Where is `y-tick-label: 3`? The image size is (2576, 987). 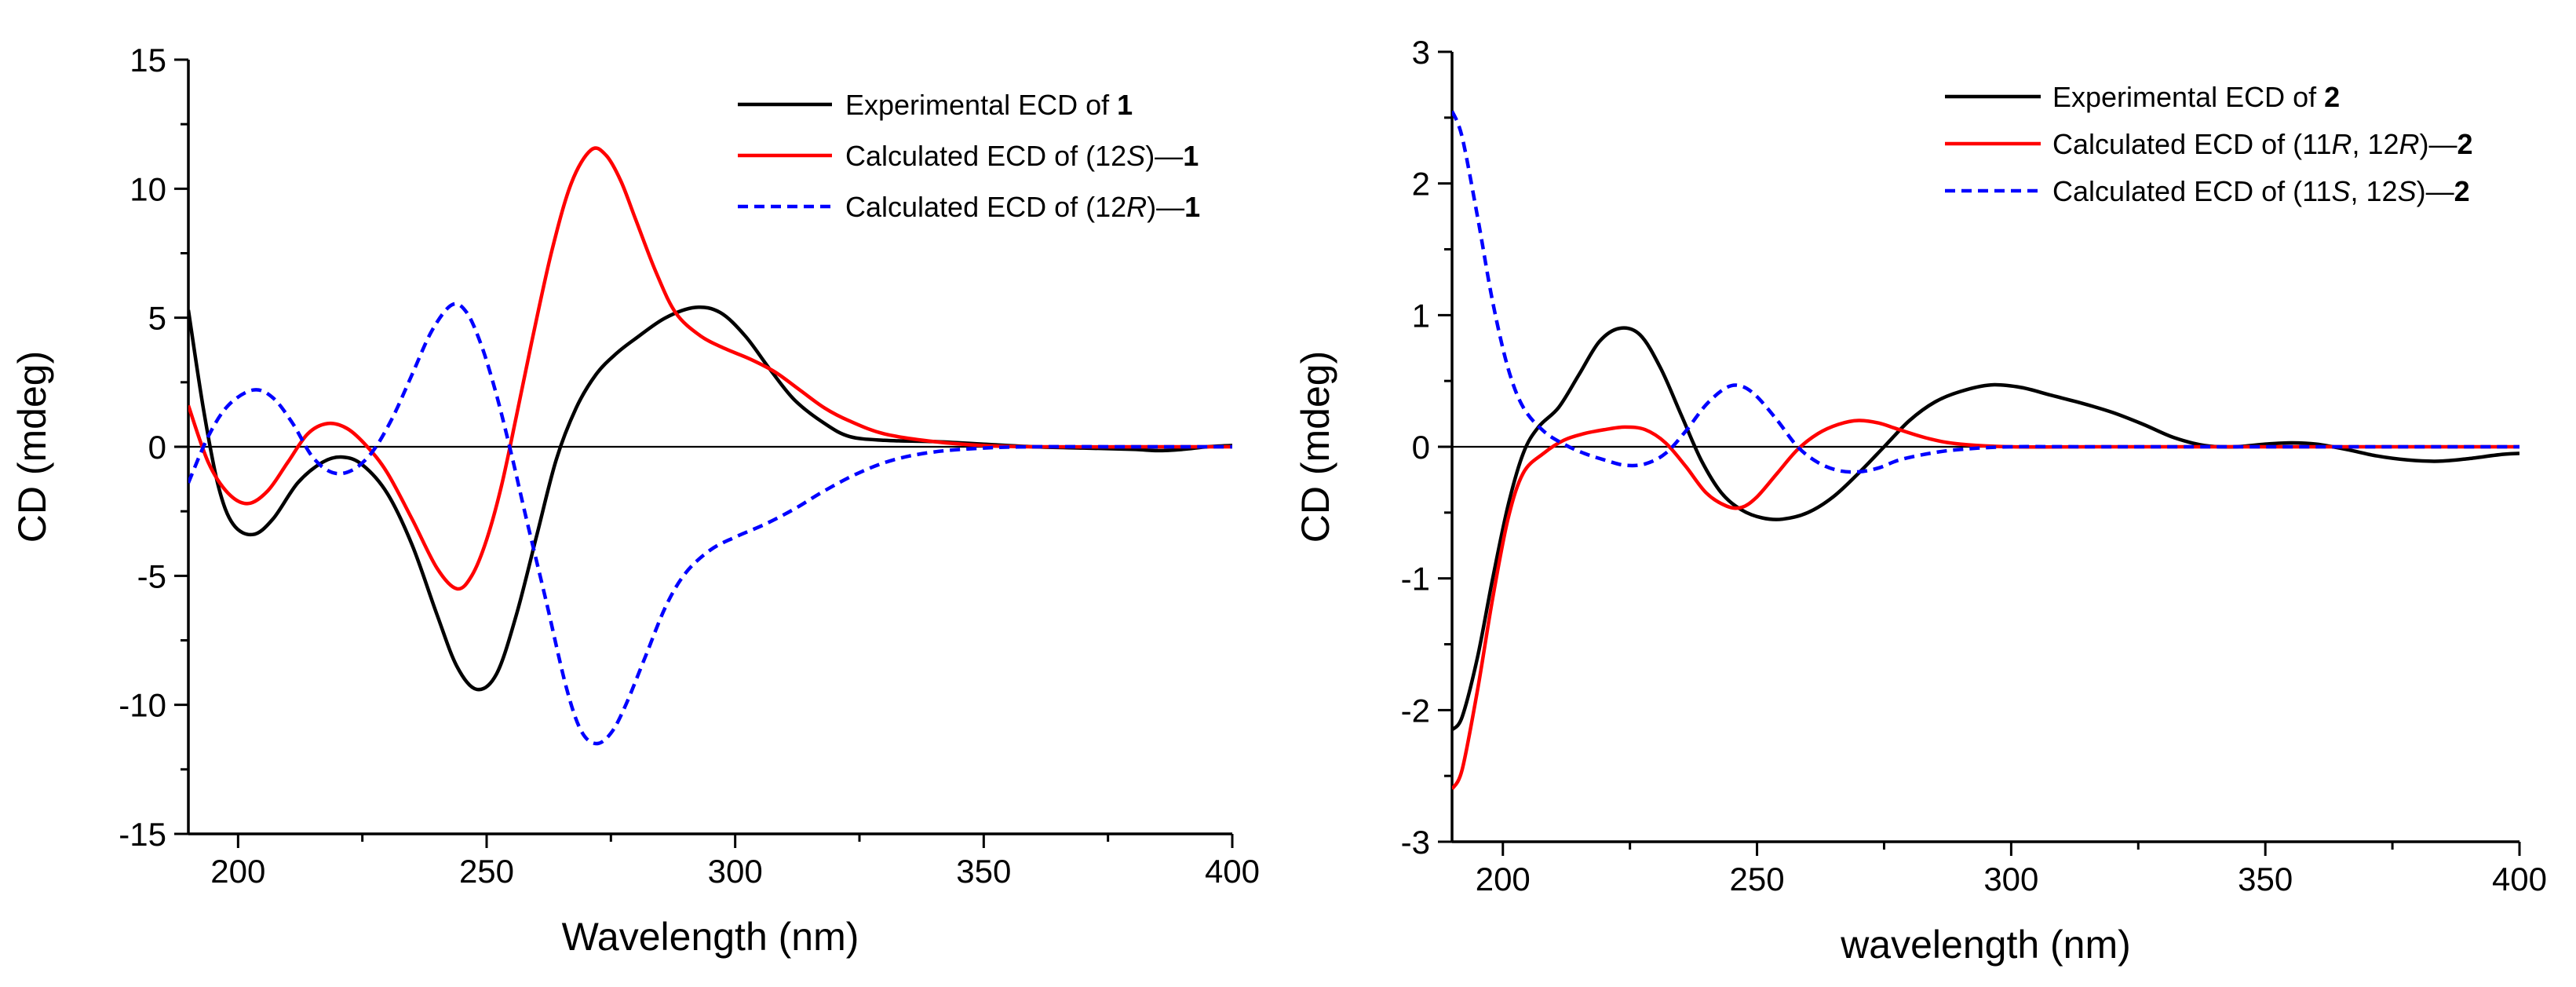
y-tick-label: 3 is located at coordinates (1421, 52).